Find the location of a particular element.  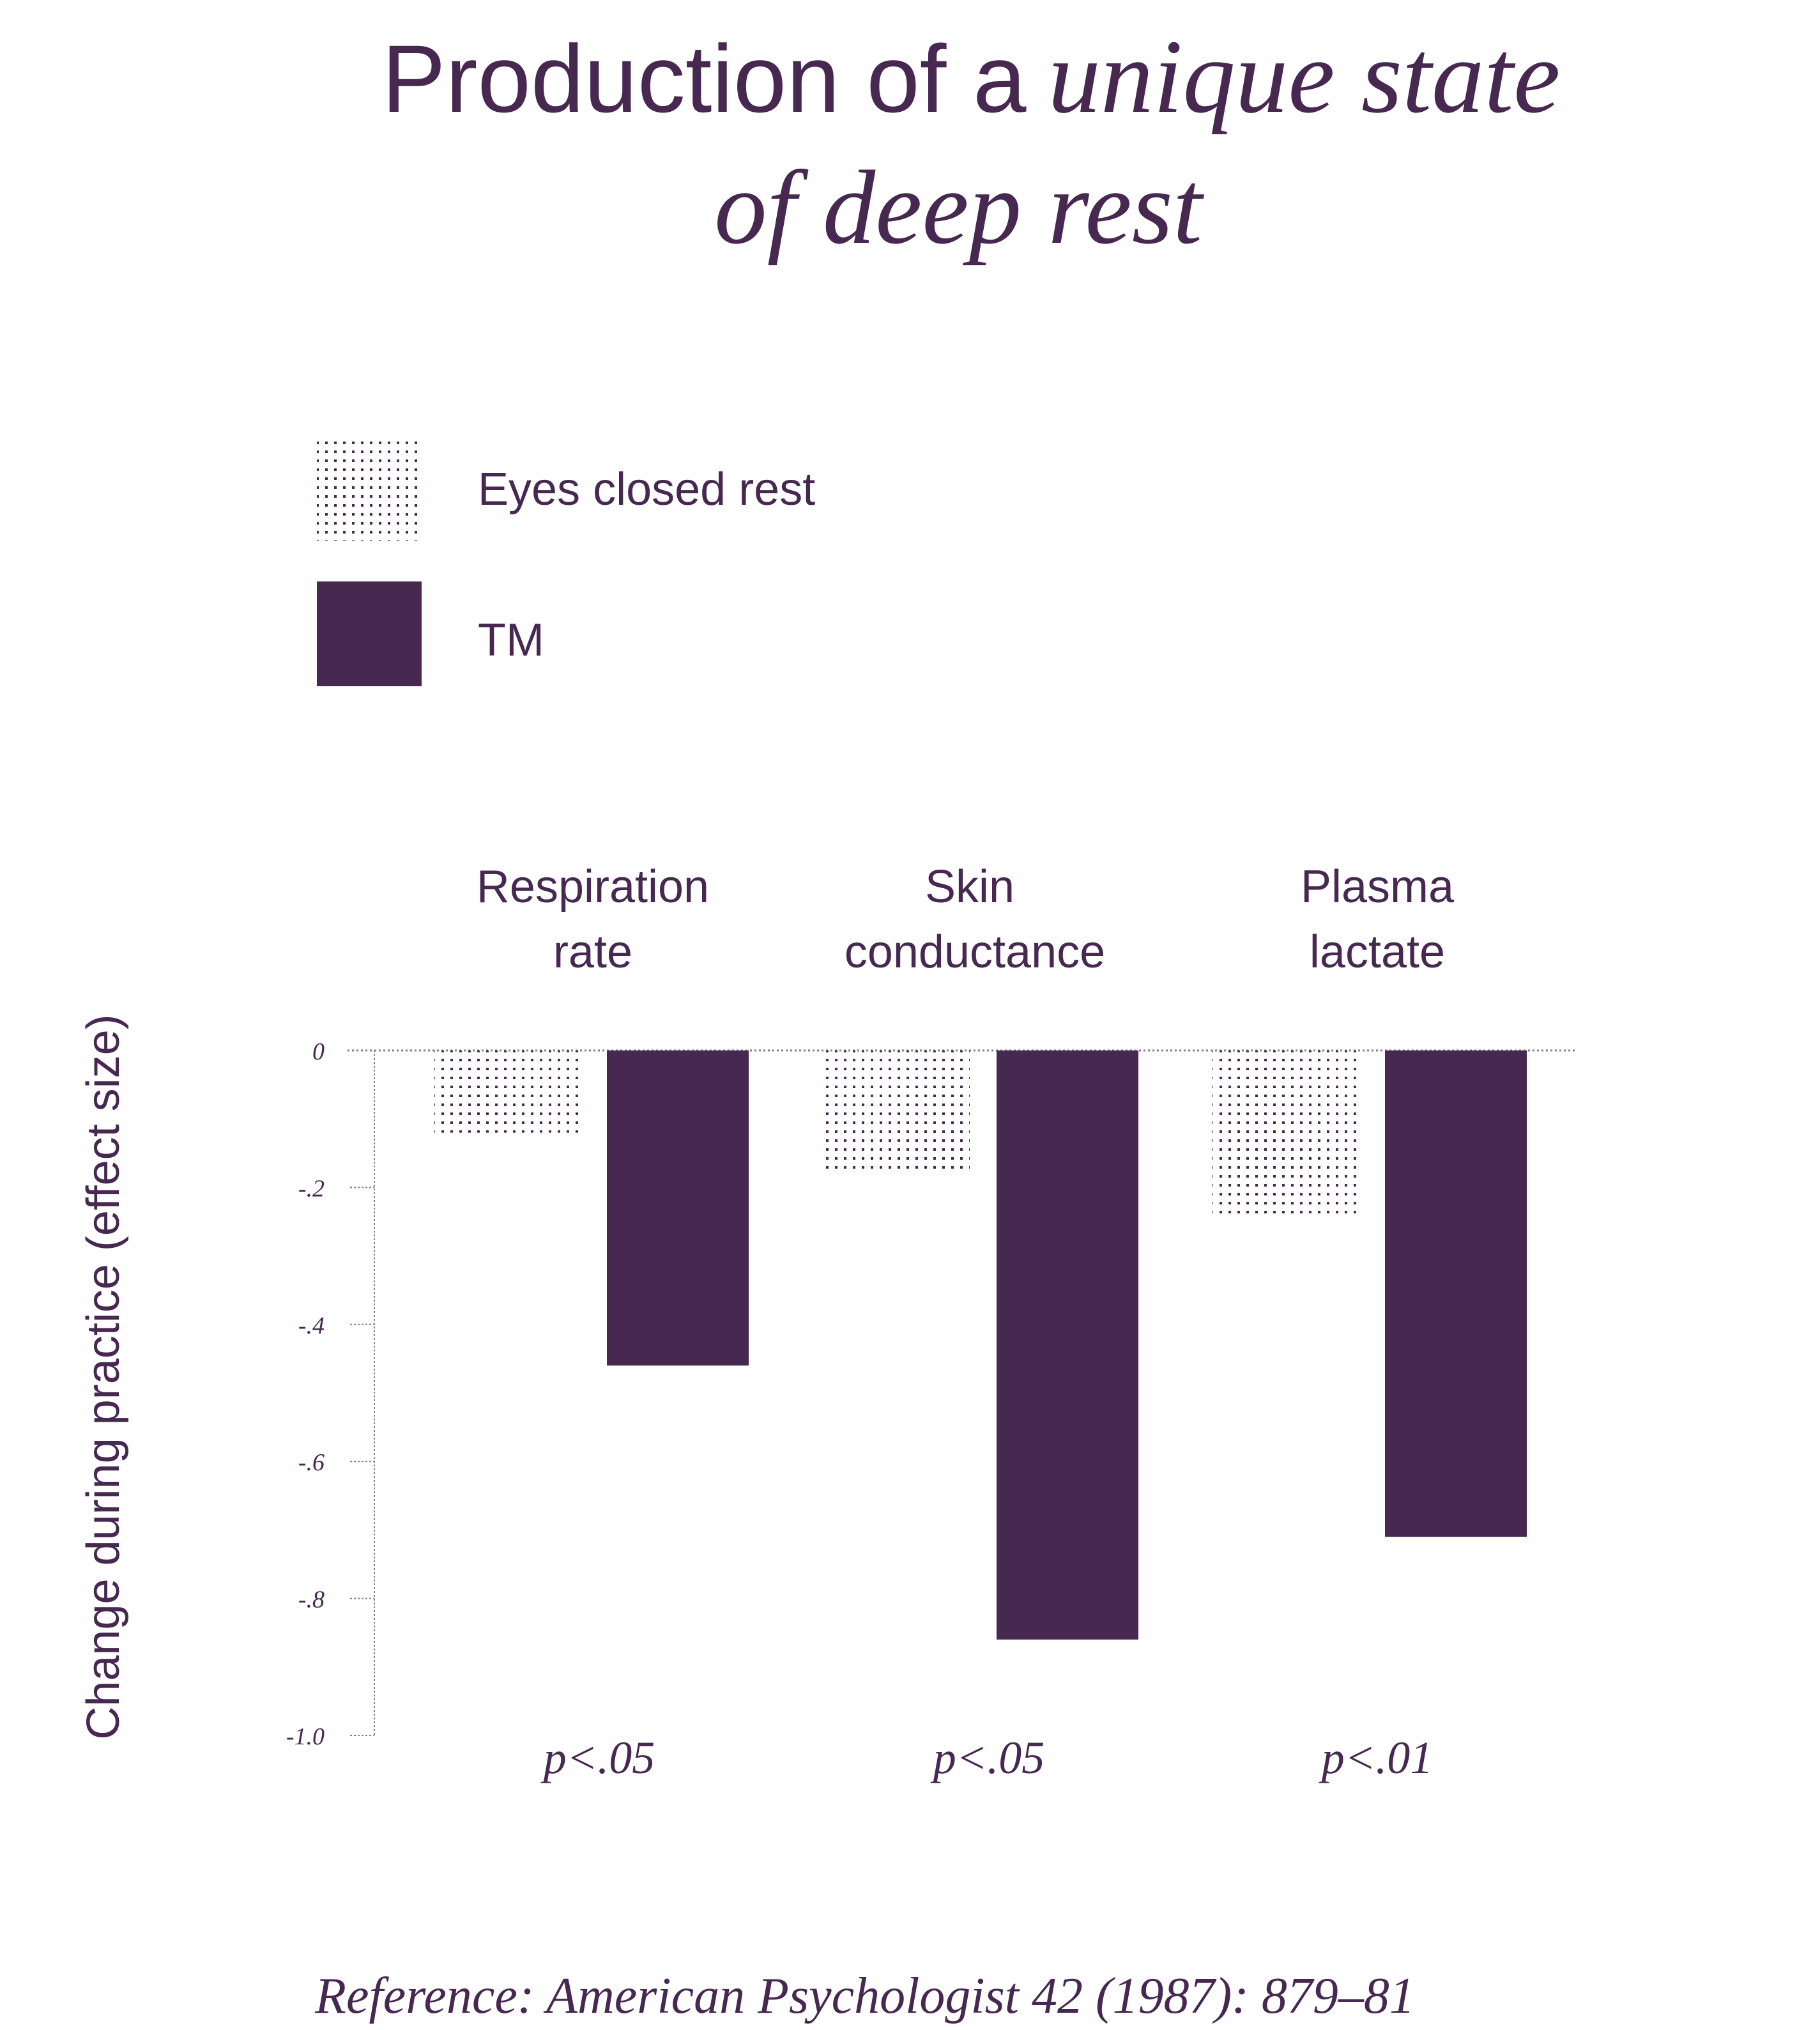

y-tick-label: -1.0 is located at coordinates (305, 1737).